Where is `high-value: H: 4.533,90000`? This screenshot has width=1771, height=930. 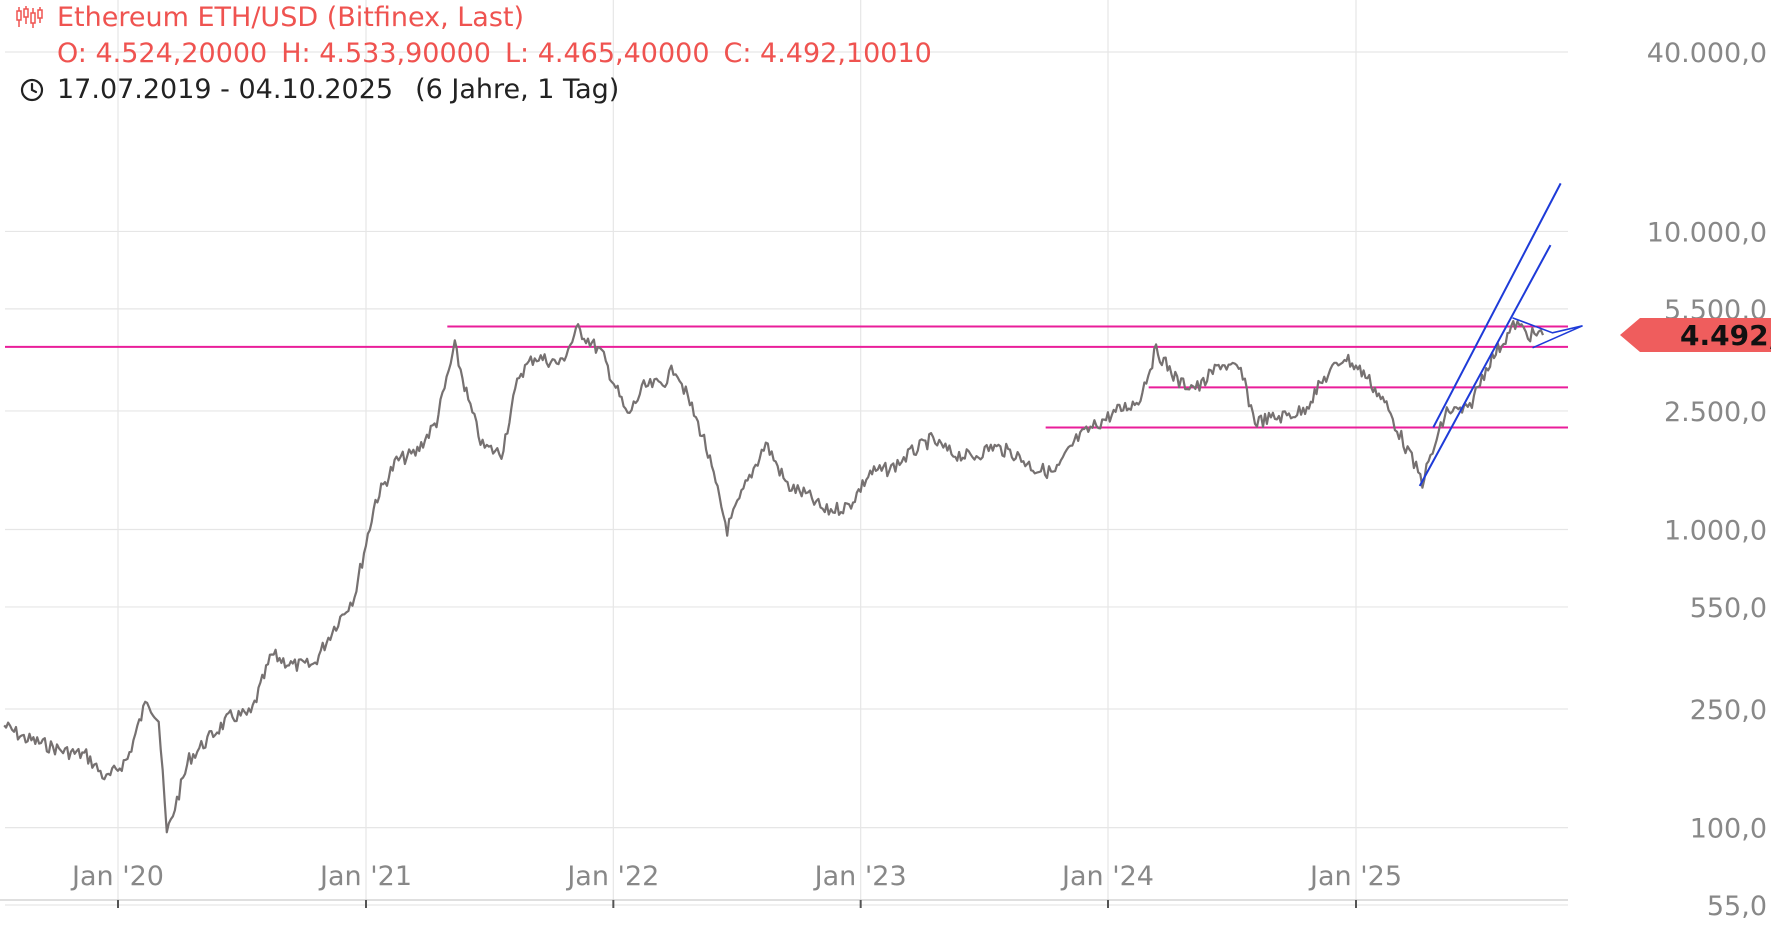
high-value: H: 4.533,90000 is located at coordinates (386, 53).